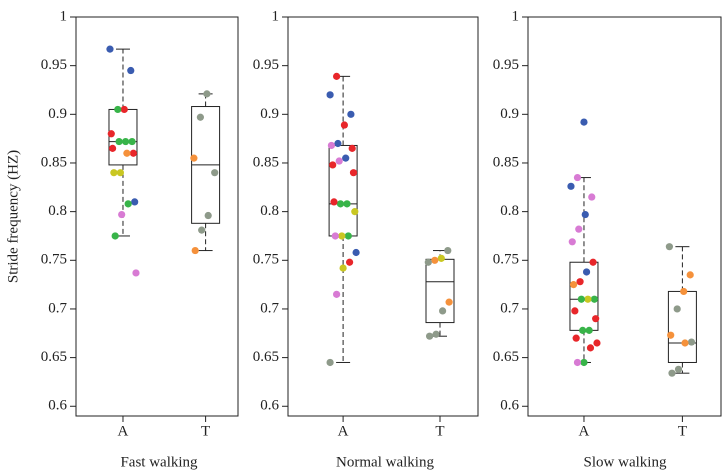 This screenshot has width=722, height=475. Describe the element at coordinates (159, 462) in the screenshot. I see `panel-title: Fast walking` at that location.